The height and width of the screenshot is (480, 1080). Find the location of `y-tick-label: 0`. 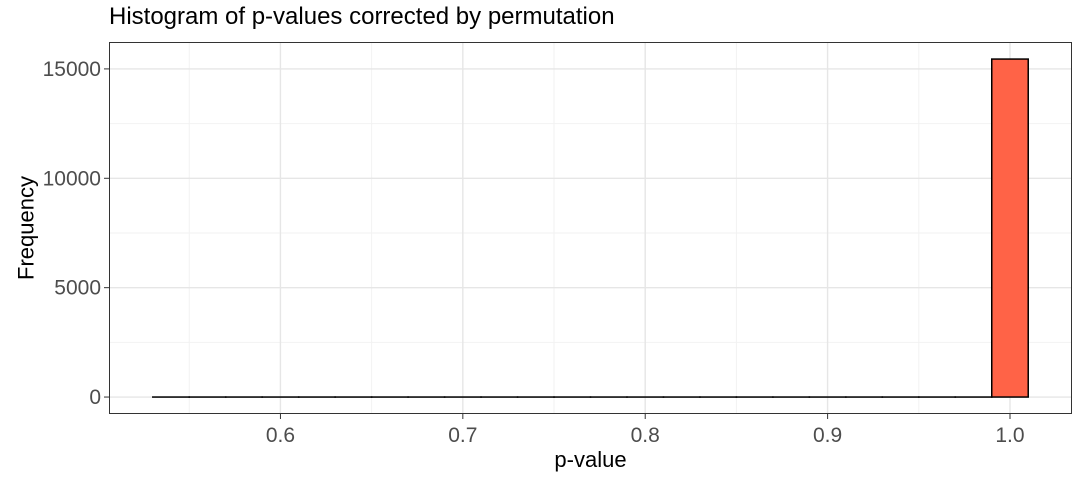

y-tick-label: 0 is located at coordinates (95, 397).